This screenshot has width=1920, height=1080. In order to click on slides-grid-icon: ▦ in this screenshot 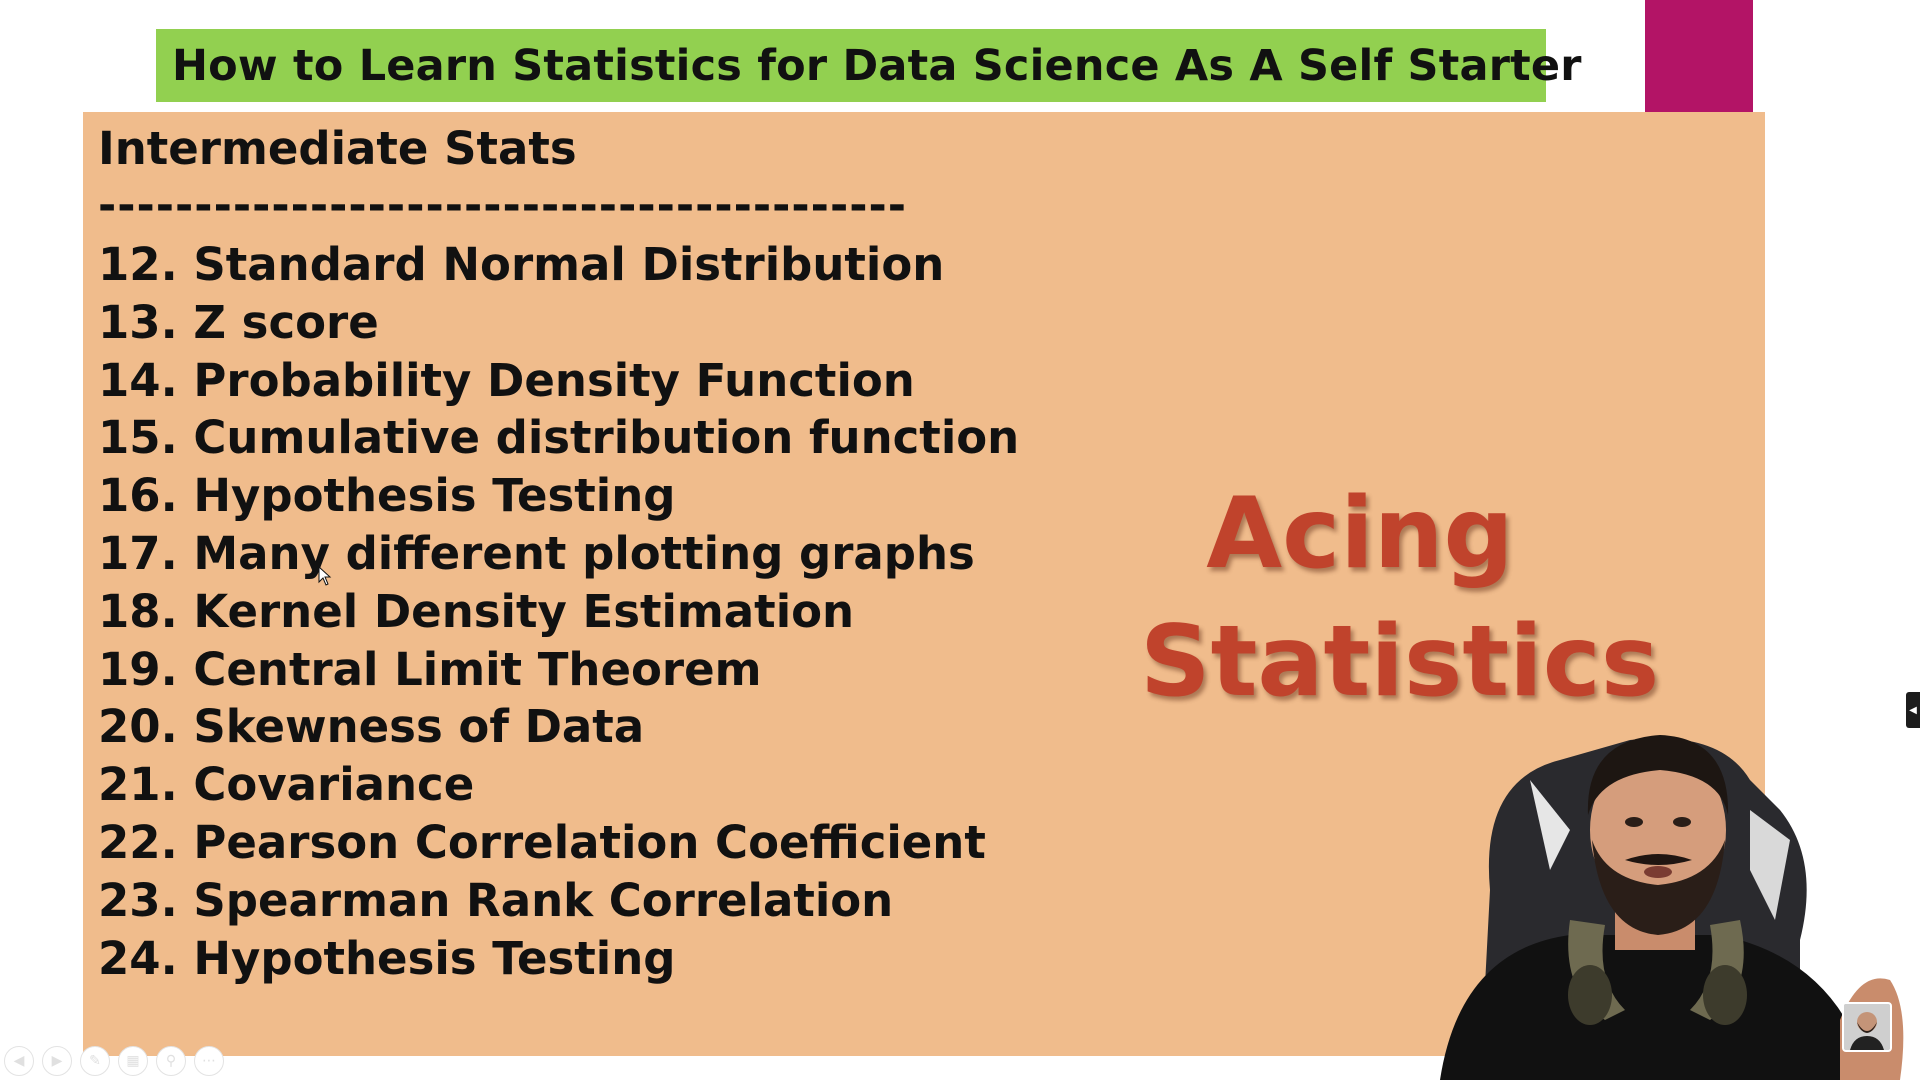, I will do `click(133, 1061)`.